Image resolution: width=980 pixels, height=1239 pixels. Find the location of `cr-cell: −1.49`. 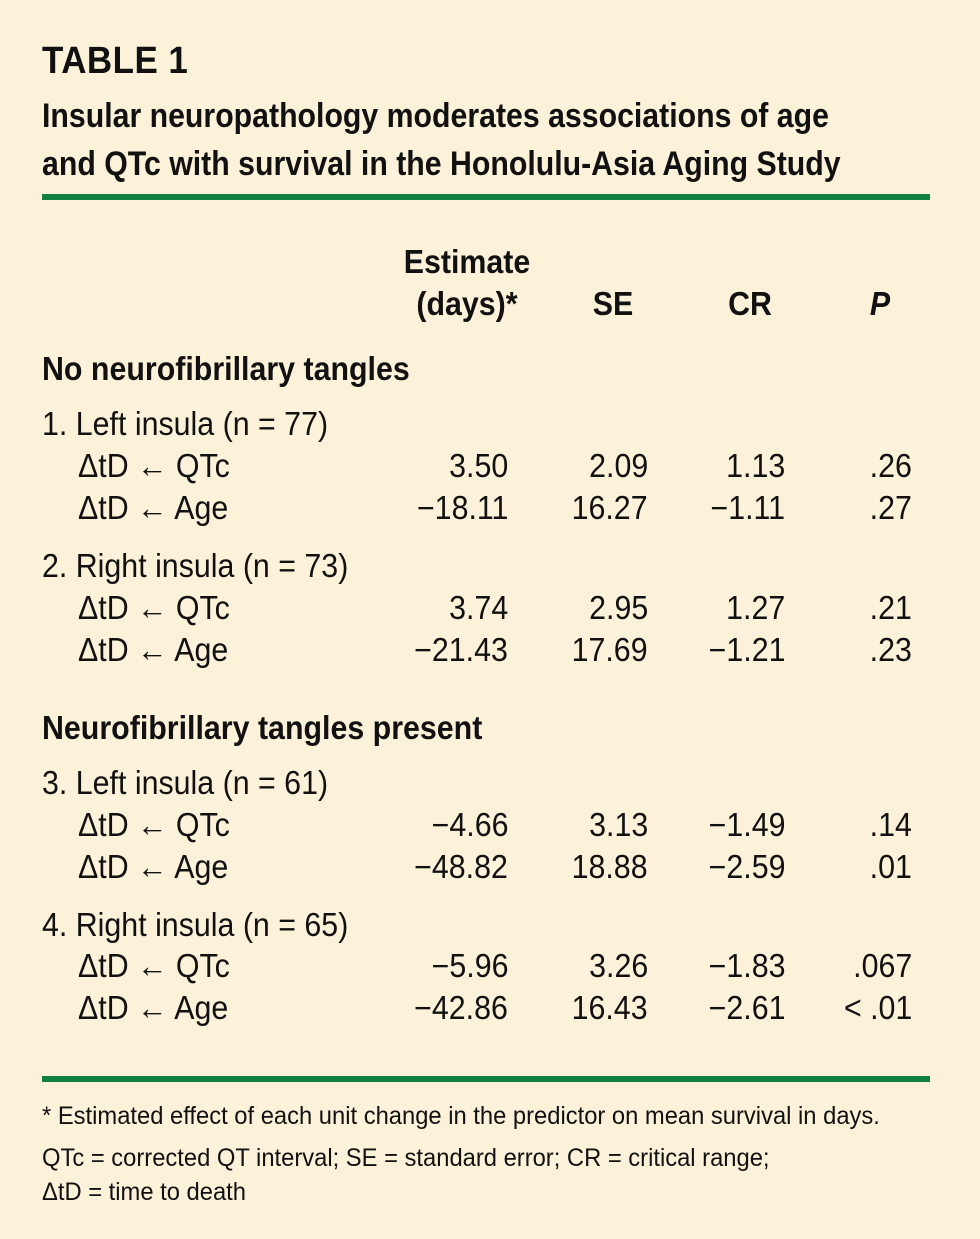

cr-cell: −1.49 is located at coordinates (746, 824).